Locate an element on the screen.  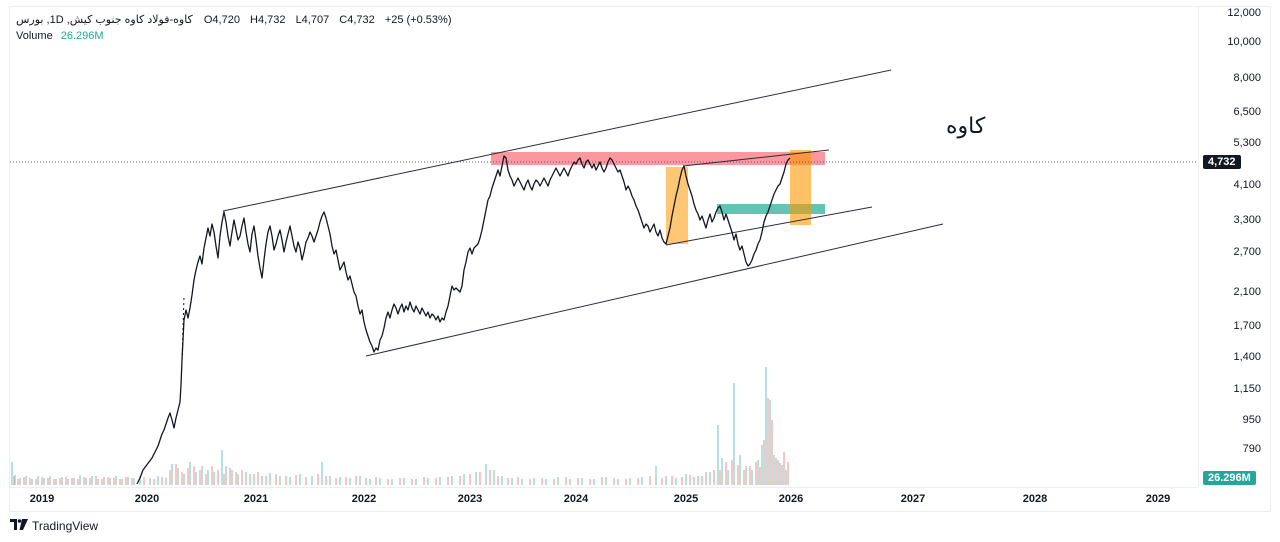
tradingview-branding: TradingView is located at coordinates (54, 525).